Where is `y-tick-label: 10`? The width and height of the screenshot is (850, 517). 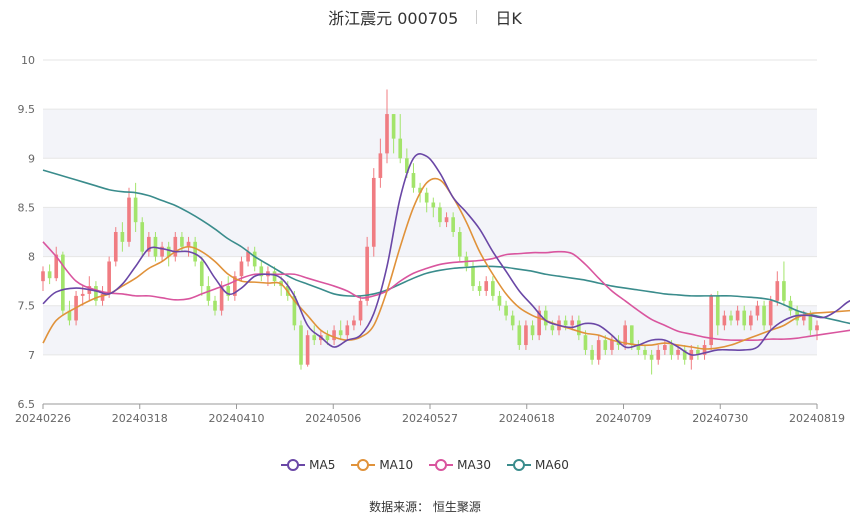 y-tick-label: 10 is located at coordinates (28, 60).